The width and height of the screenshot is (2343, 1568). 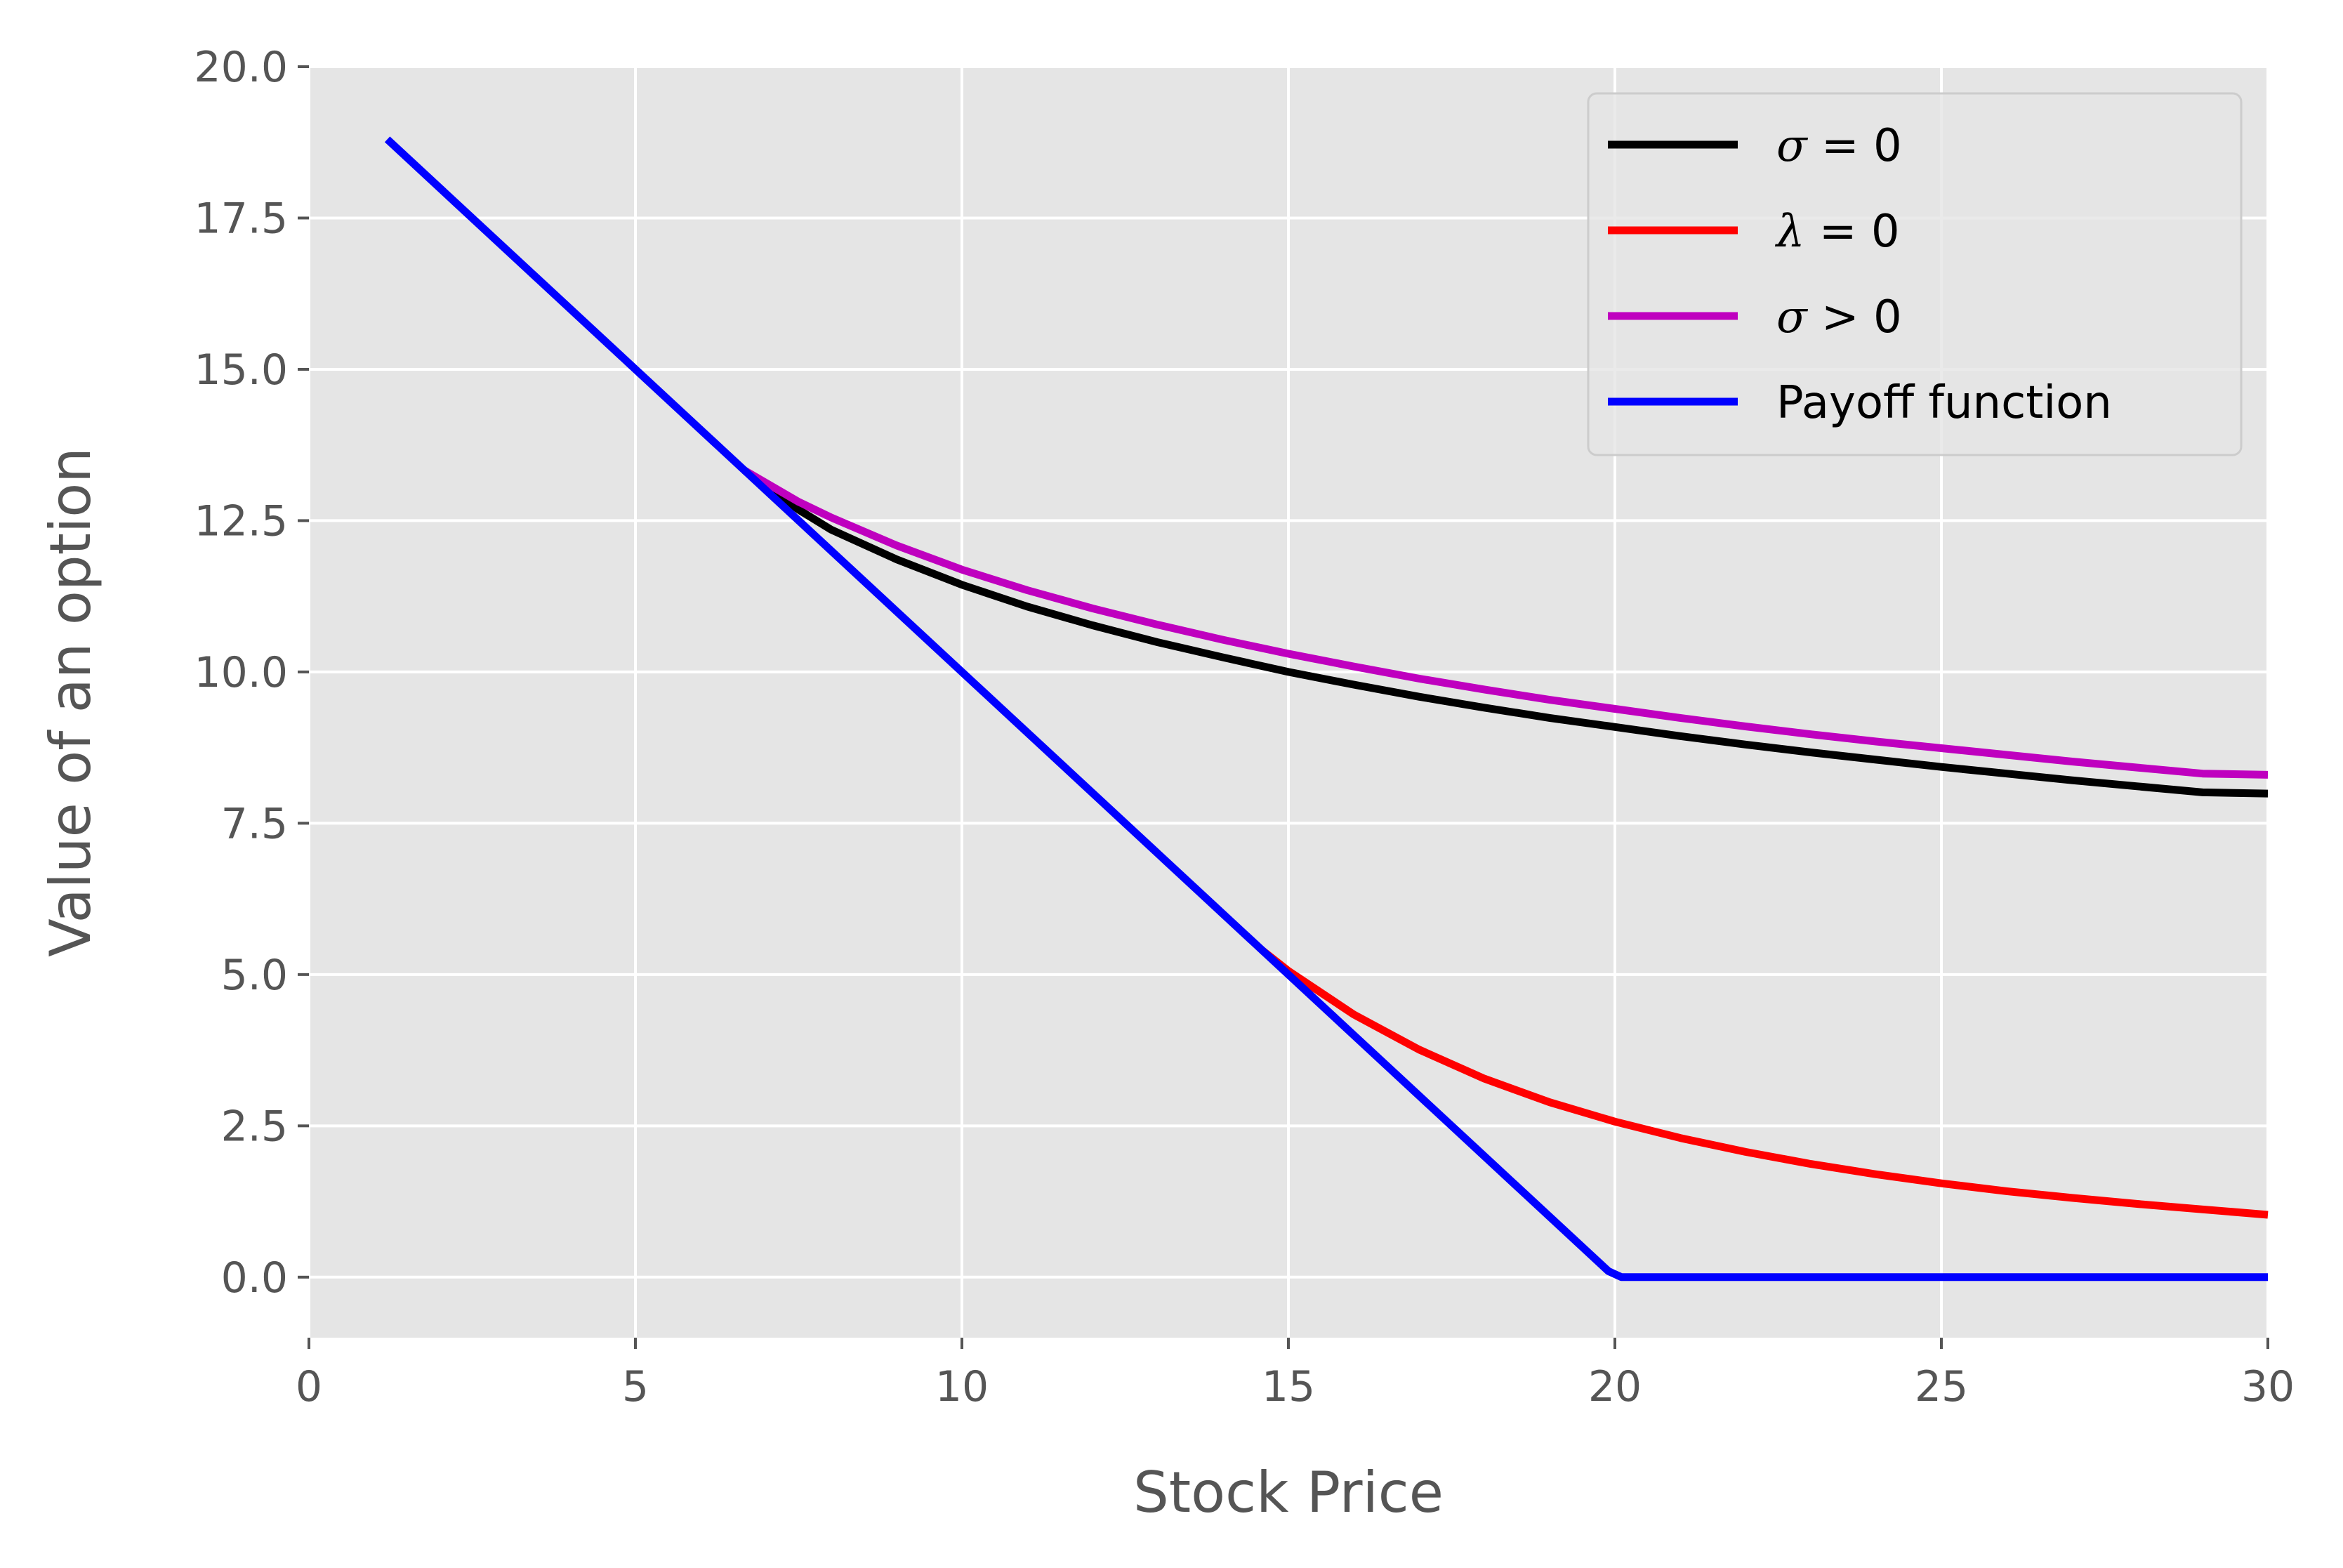 What do you see at coordinates (962, 1386) in the screenshot?
I see `x-tick-label: 10` at bounding box center [962, 1386].